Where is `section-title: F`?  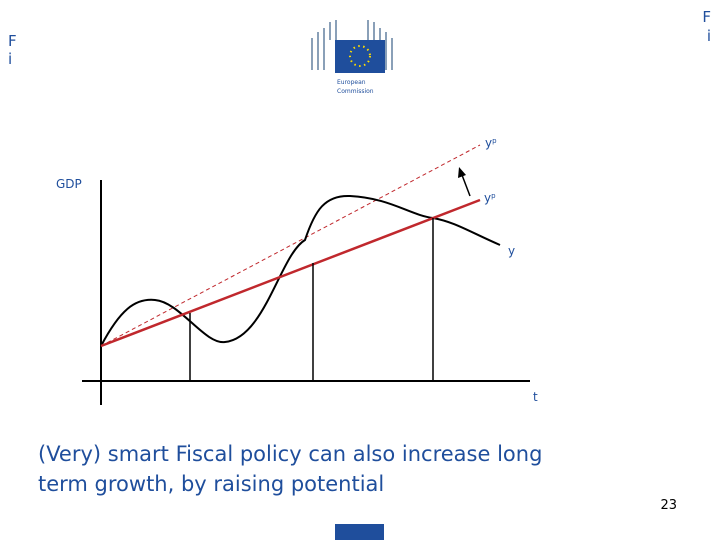
section-title: F is located at coordinates (706, 17).